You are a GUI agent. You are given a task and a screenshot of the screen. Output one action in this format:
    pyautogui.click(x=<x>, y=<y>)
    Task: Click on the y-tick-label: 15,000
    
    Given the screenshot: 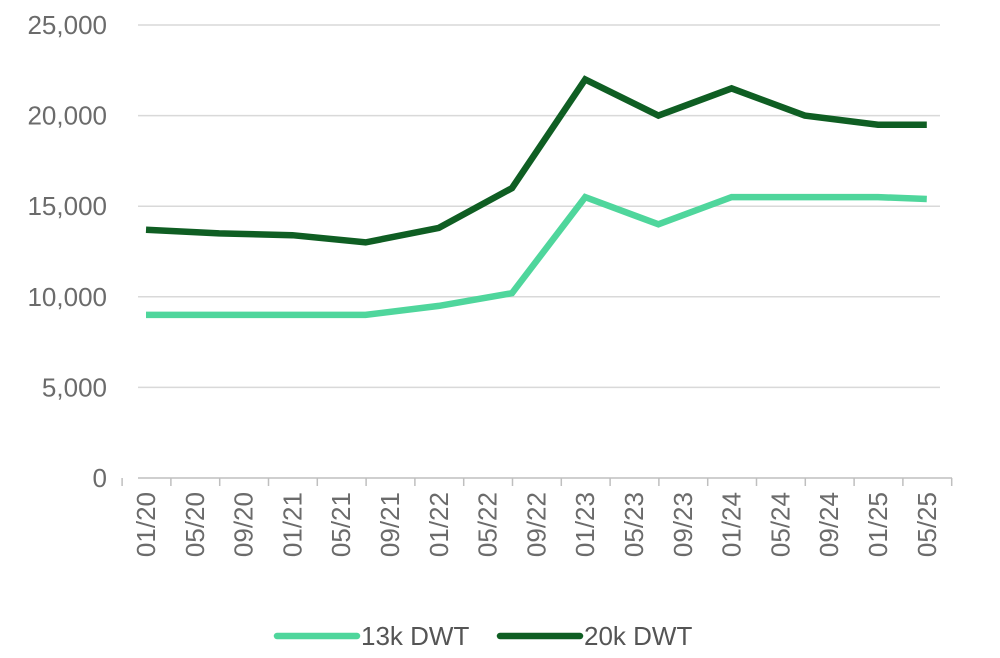 What is the action you would take?
    pyautogui.click(x=67, y=206)
    